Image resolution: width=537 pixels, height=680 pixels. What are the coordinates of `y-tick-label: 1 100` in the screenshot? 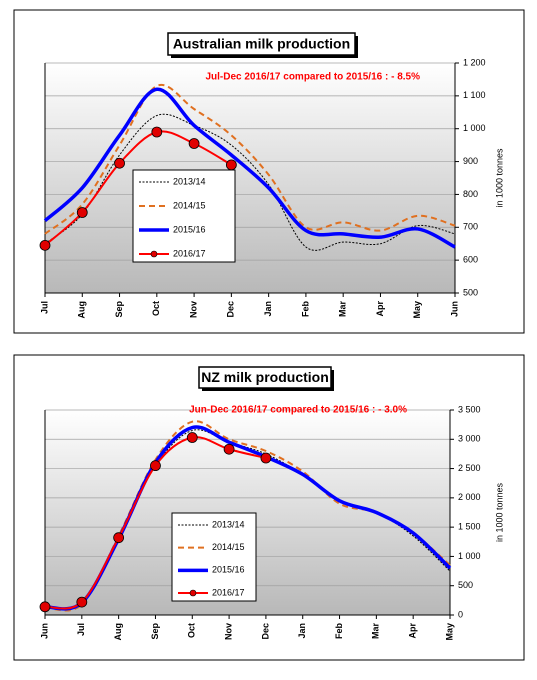 It's located at (474, 95).